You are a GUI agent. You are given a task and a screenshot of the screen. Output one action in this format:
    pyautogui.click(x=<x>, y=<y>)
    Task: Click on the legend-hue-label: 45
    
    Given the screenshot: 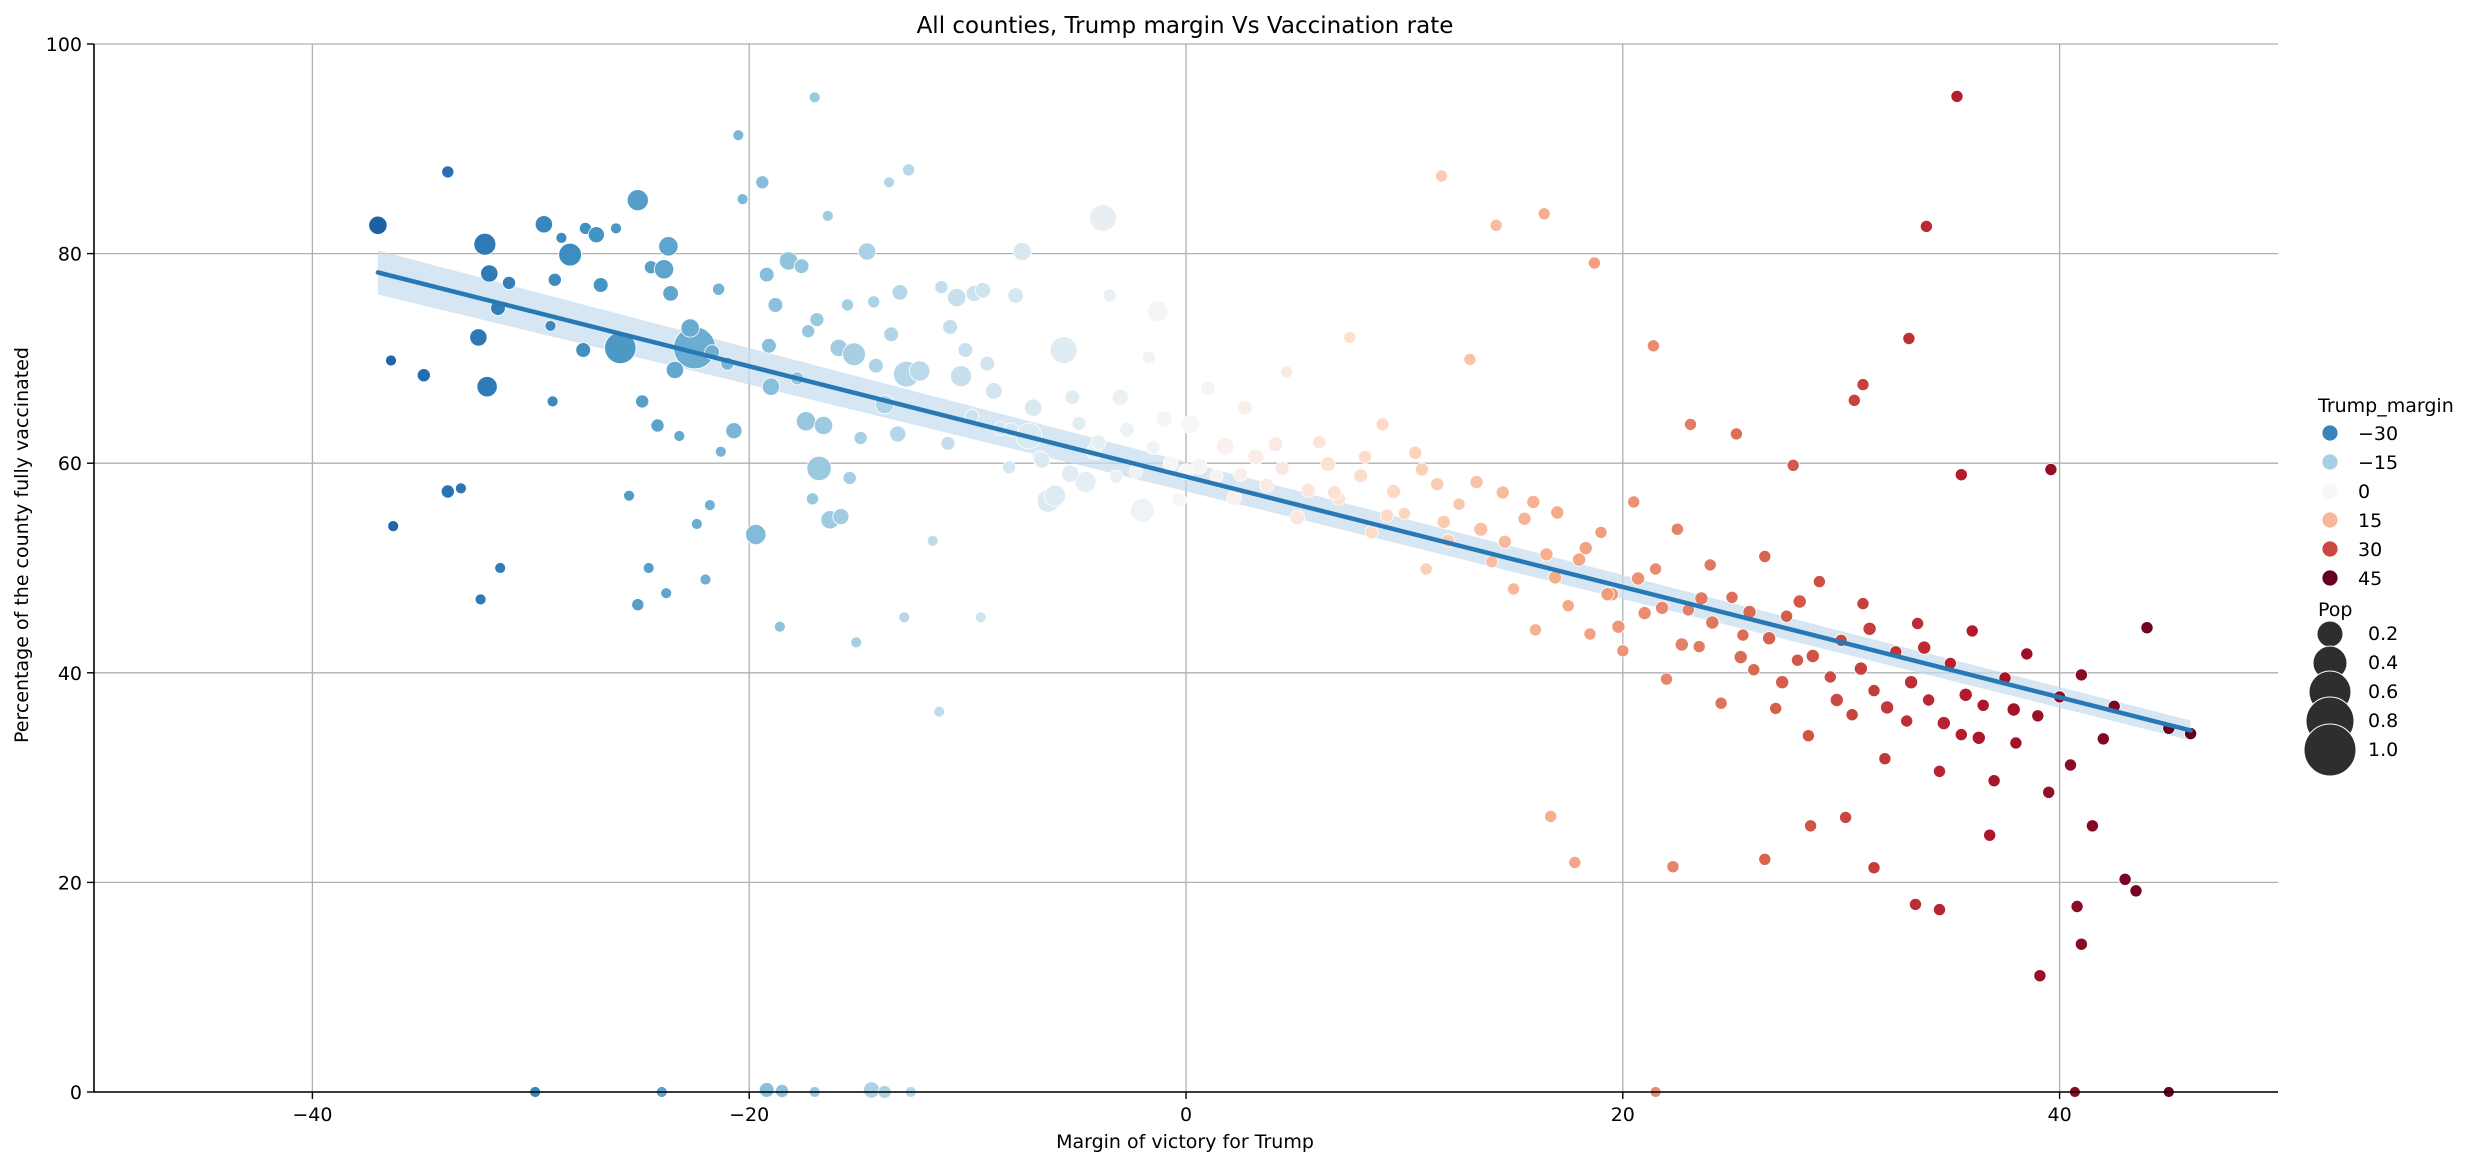 What is the action you would take?
    pyautogui.click(x=2370, y=579)
    